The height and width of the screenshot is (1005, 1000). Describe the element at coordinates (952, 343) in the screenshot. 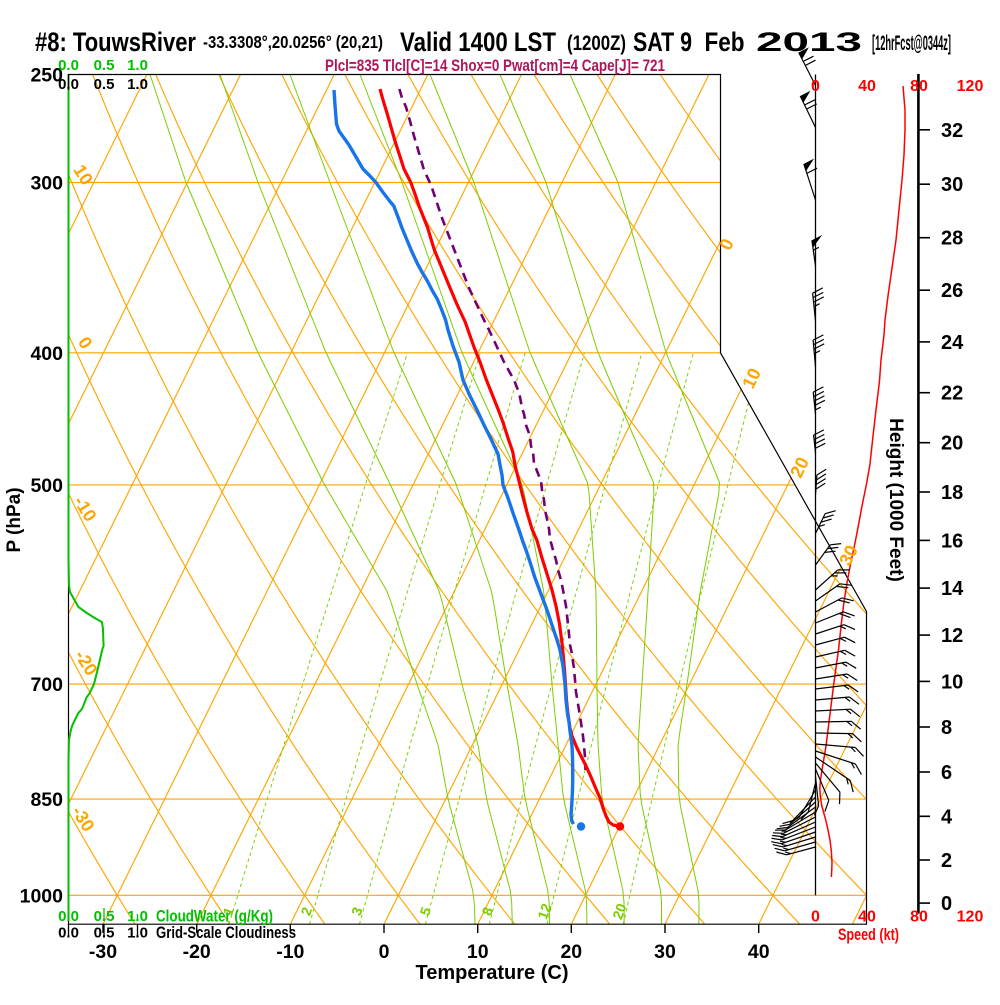

I see `svg-text: 24` at that location.